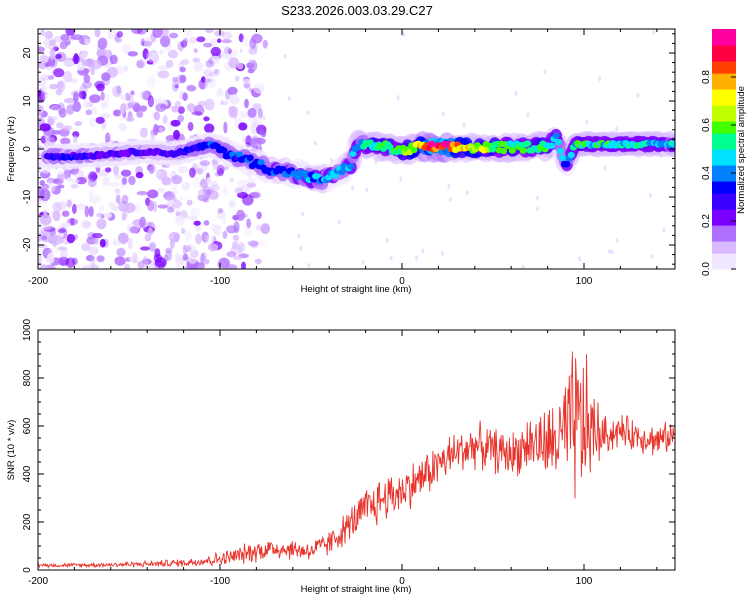  Describe the element at coordinates (706, 221) in the screenshot. I see `colorbar-tick-label: 0.2` at that location.